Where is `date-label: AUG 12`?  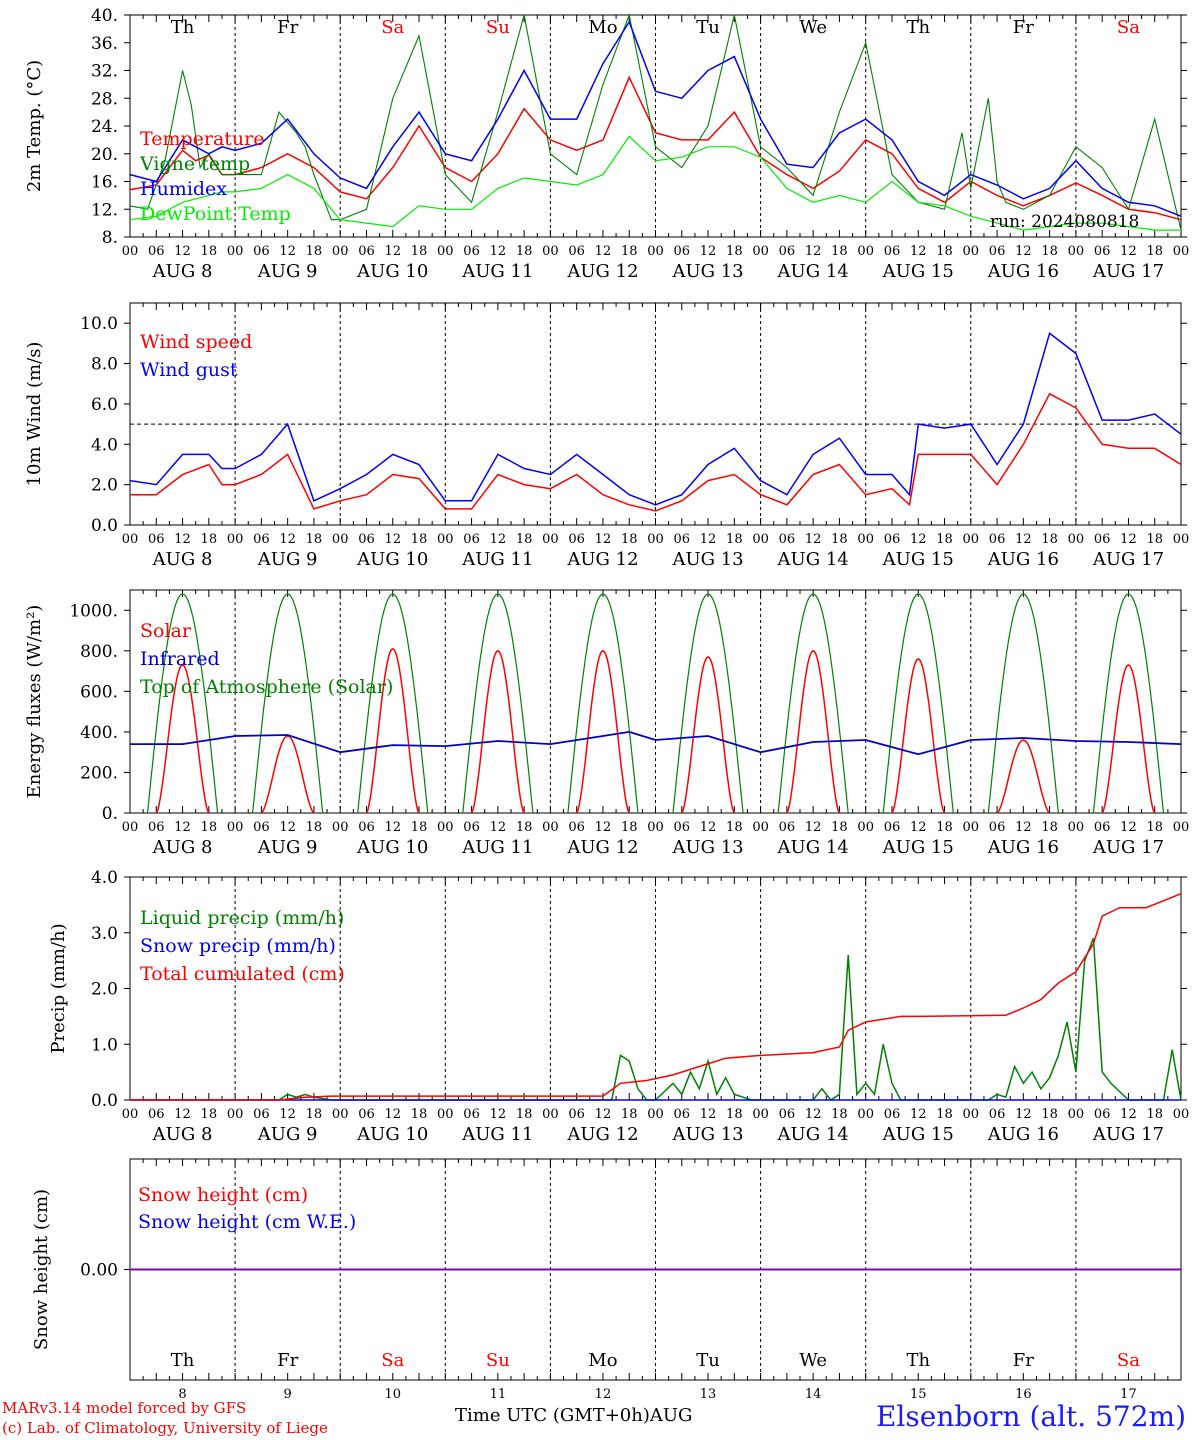 date-label: AUG 12 is located at coordinates (602, 1134).